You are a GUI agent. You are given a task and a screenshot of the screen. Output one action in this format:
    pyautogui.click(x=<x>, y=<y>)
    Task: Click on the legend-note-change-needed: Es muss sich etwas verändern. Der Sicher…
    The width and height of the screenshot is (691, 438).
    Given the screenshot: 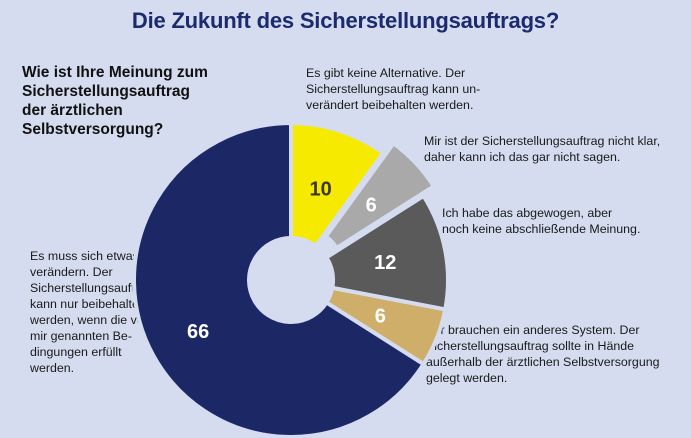 What is the action you would take?
    pyautogui.click(x=91, y=312)
    